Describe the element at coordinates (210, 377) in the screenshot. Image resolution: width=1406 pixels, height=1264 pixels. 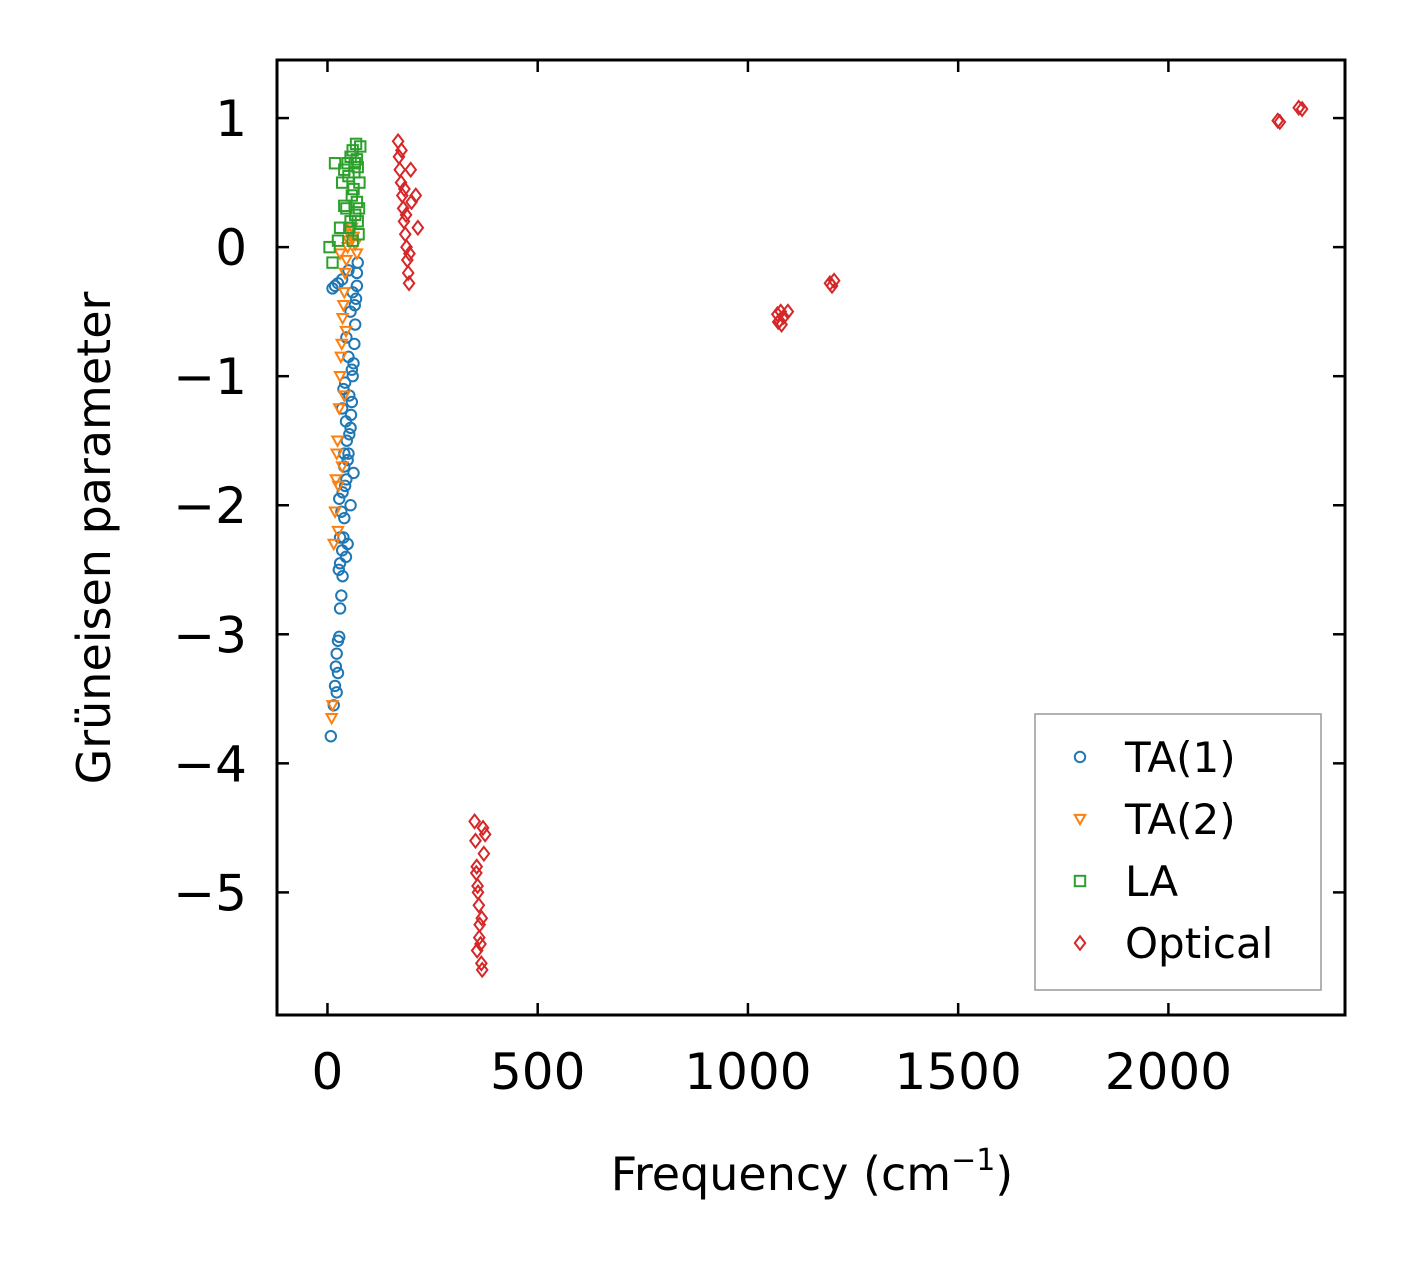
I see `y-tick-label: −1` at that location.